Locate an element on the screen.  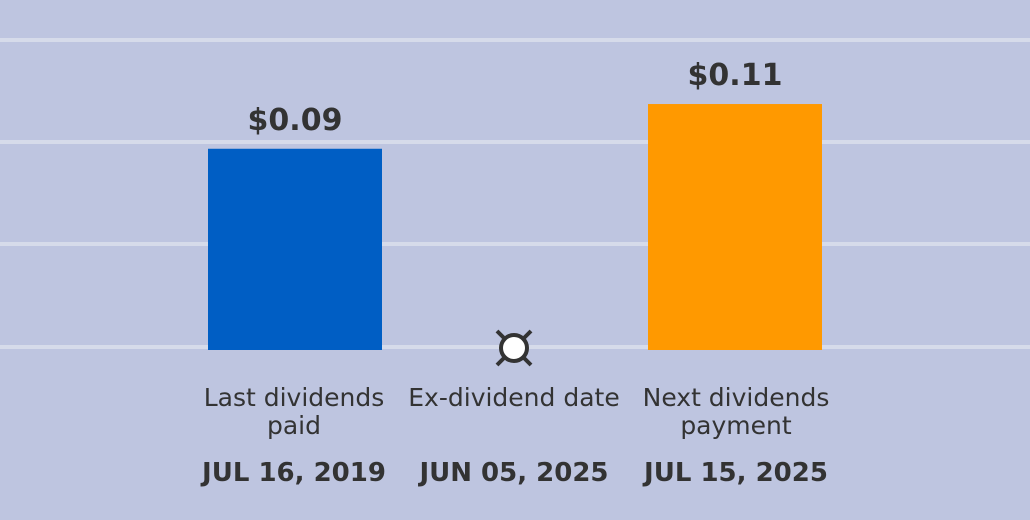
category-label-next-dividend: Next dividends payment is located at coordinates (736, 411).